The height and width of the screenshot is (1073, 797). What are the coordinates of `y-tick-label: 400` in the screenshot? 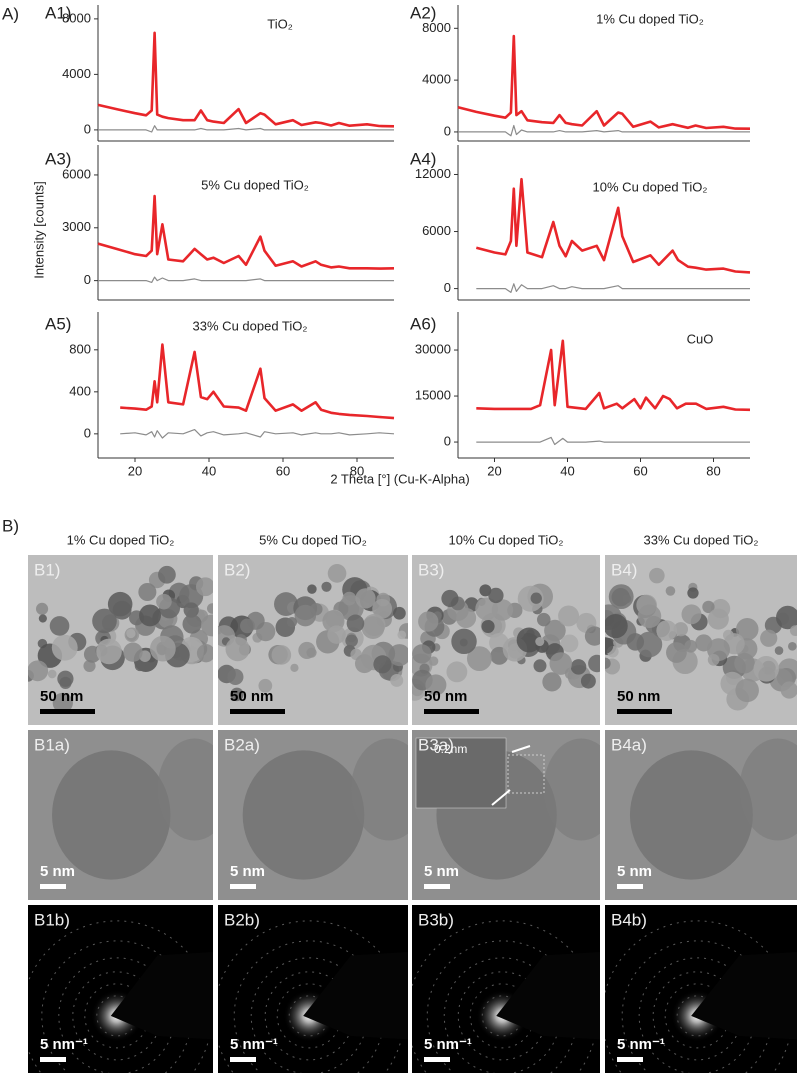 It's located at (80, 390).